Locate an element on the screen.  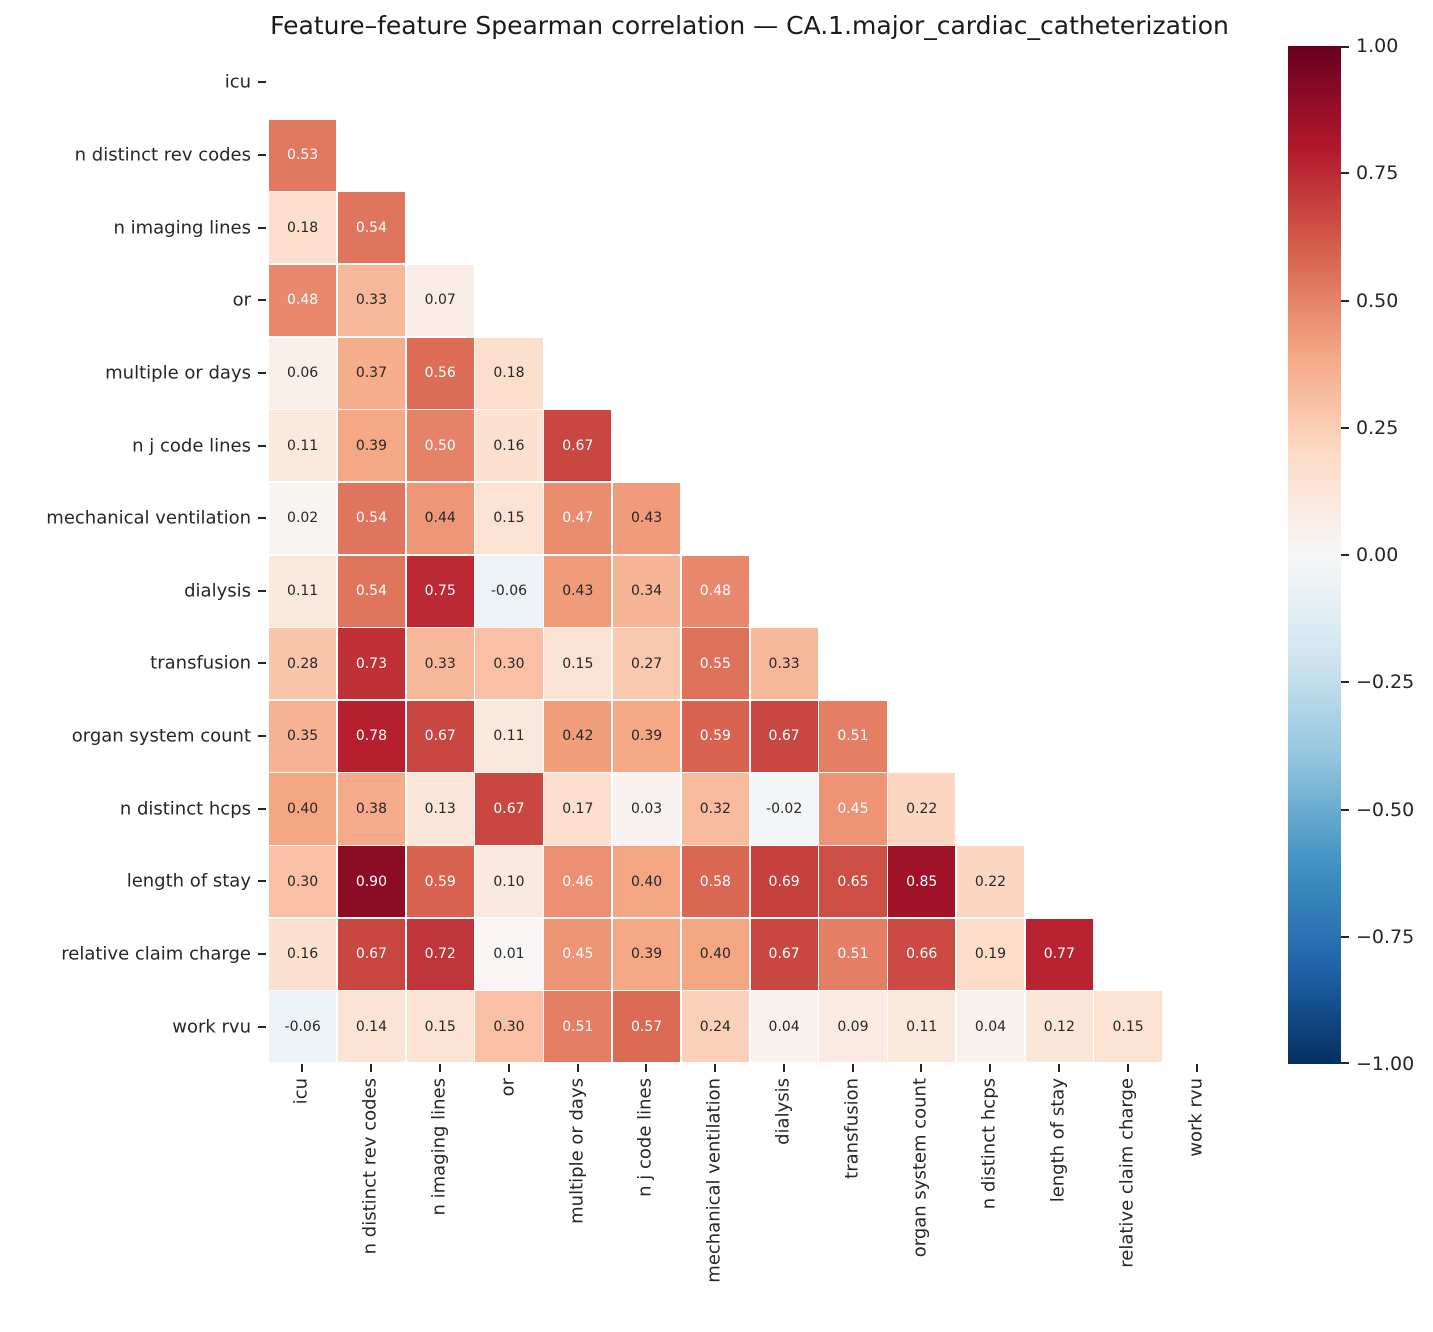
y-tick-label: dialysis is located at coordinates (217, 591).